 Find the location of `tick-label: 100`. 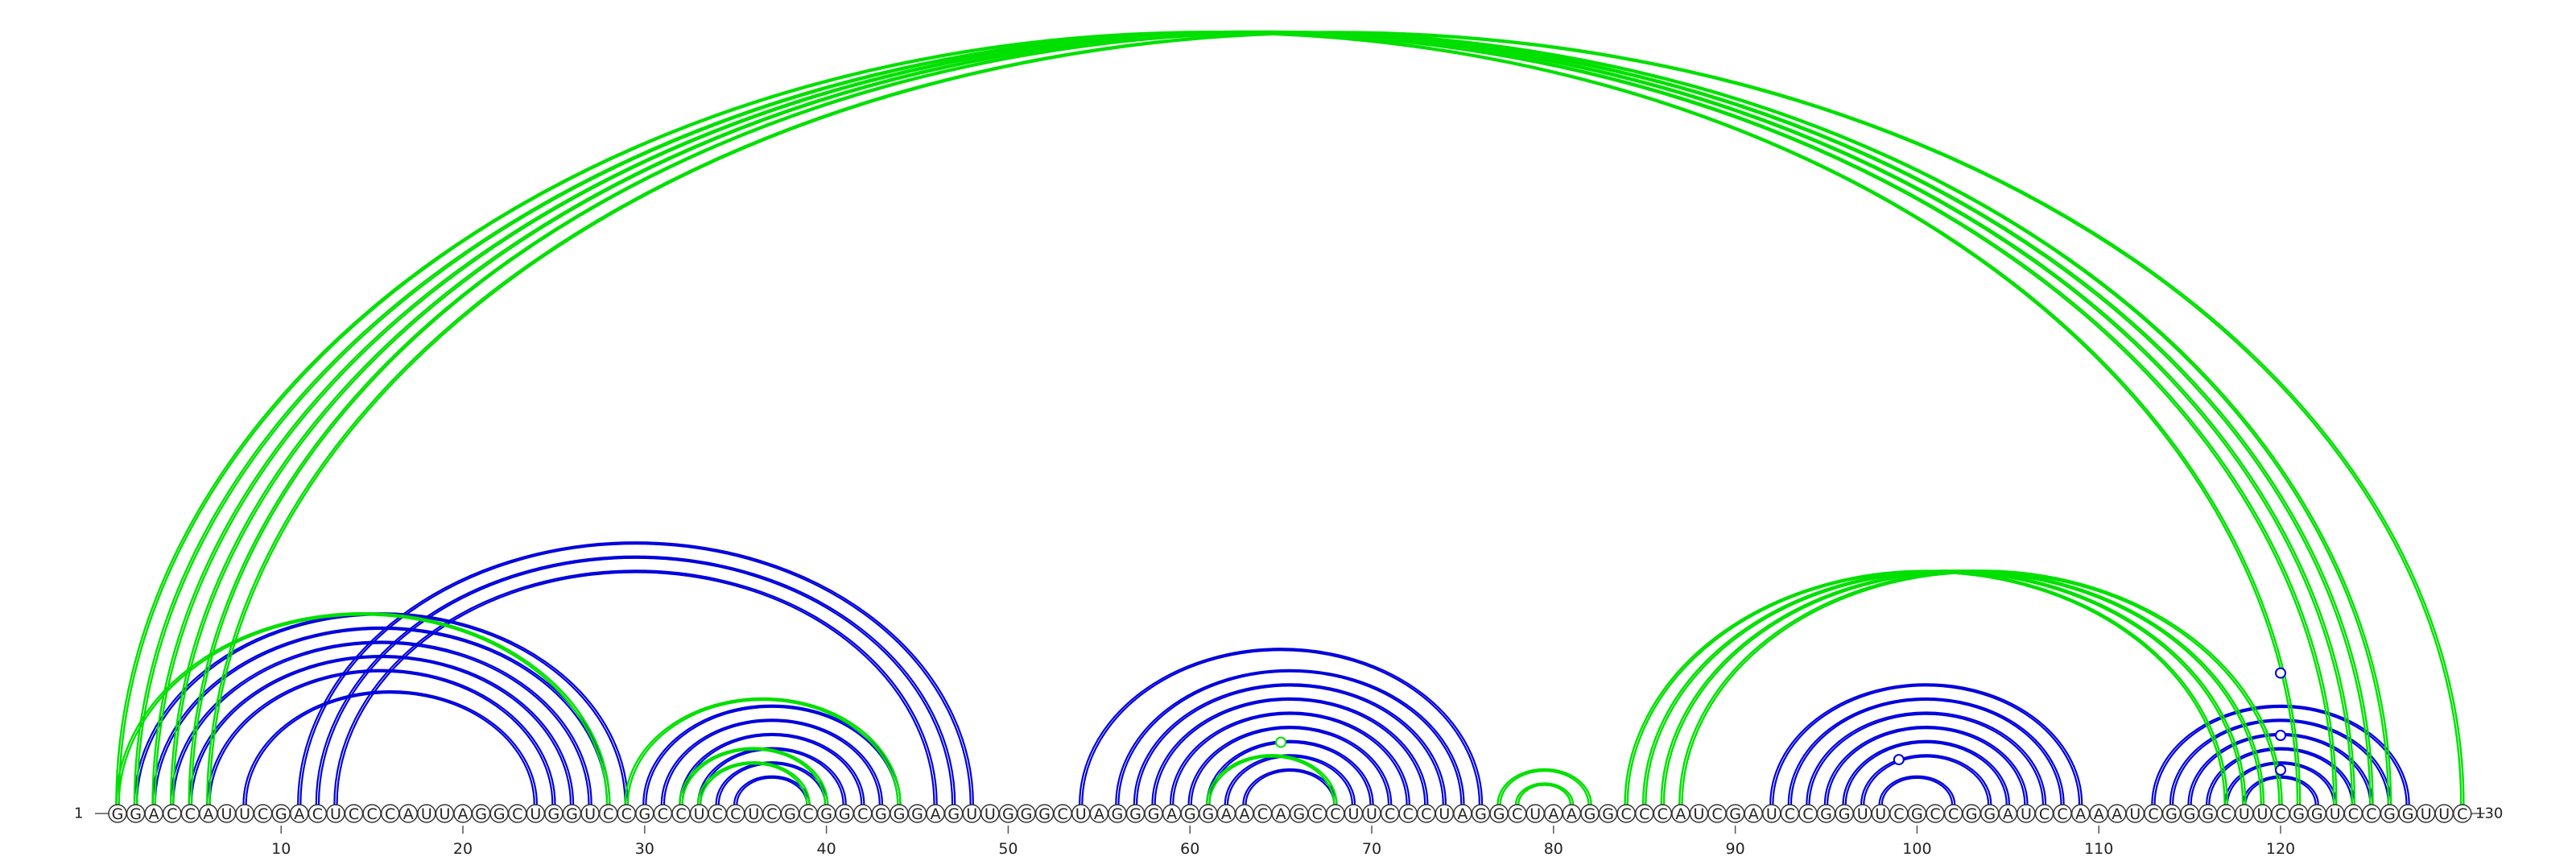

tick-label: 100 is located at coordinates (1916, 849).